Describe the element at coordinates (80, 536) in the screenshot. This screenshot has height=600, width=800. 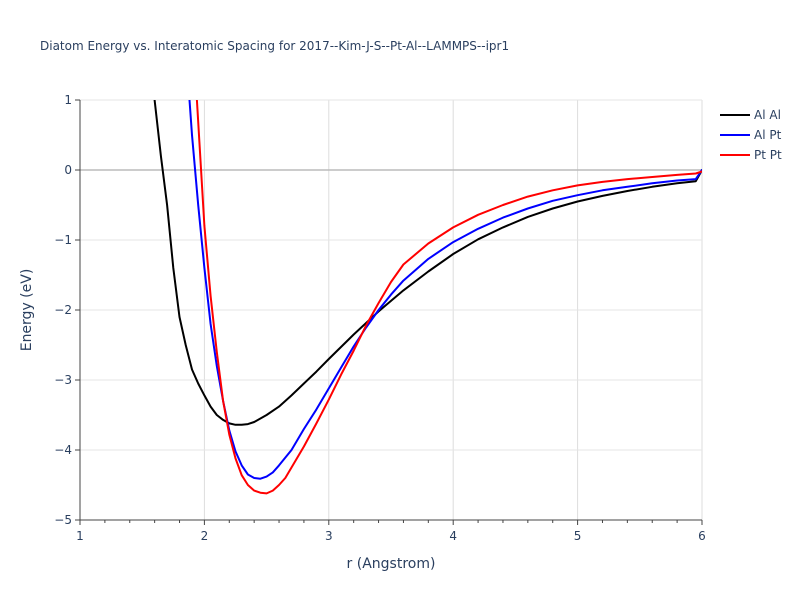
I see `x-tick-label: 1` at that location.